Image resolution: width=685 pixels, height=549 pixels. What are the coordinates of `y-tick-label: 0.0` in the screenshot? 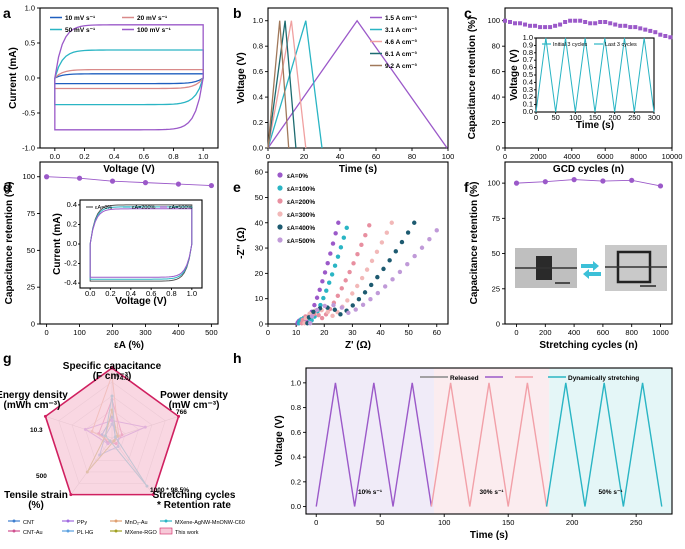 It's located at (30, 78).